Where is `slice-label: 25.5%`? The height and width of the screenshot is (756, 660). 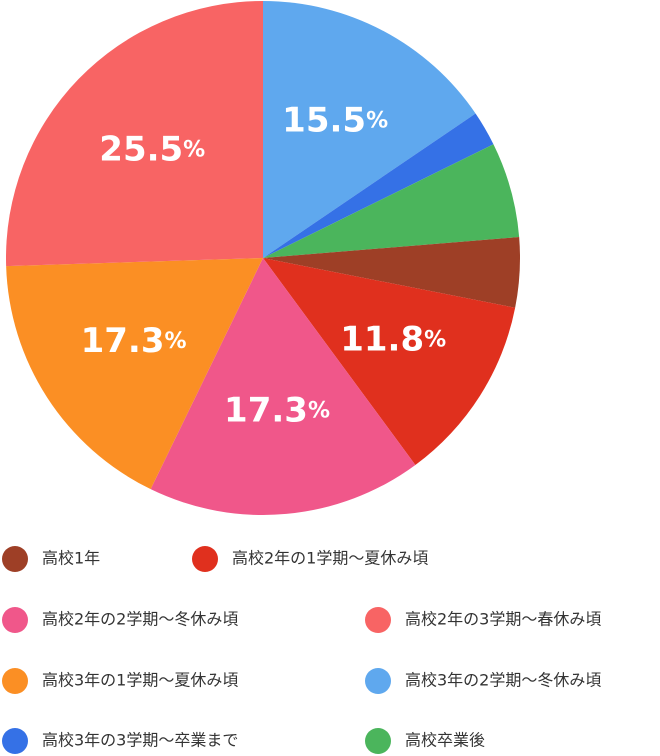 slice-label: 25.5% is located at coordinates (152, 149).